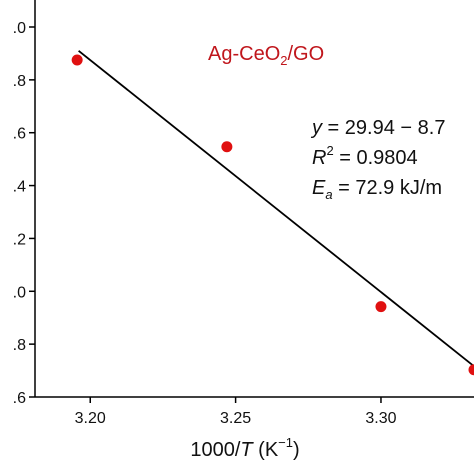 This screenshot has height=474, width=474. I want to click on x-label-part: T, so click(247, 450).